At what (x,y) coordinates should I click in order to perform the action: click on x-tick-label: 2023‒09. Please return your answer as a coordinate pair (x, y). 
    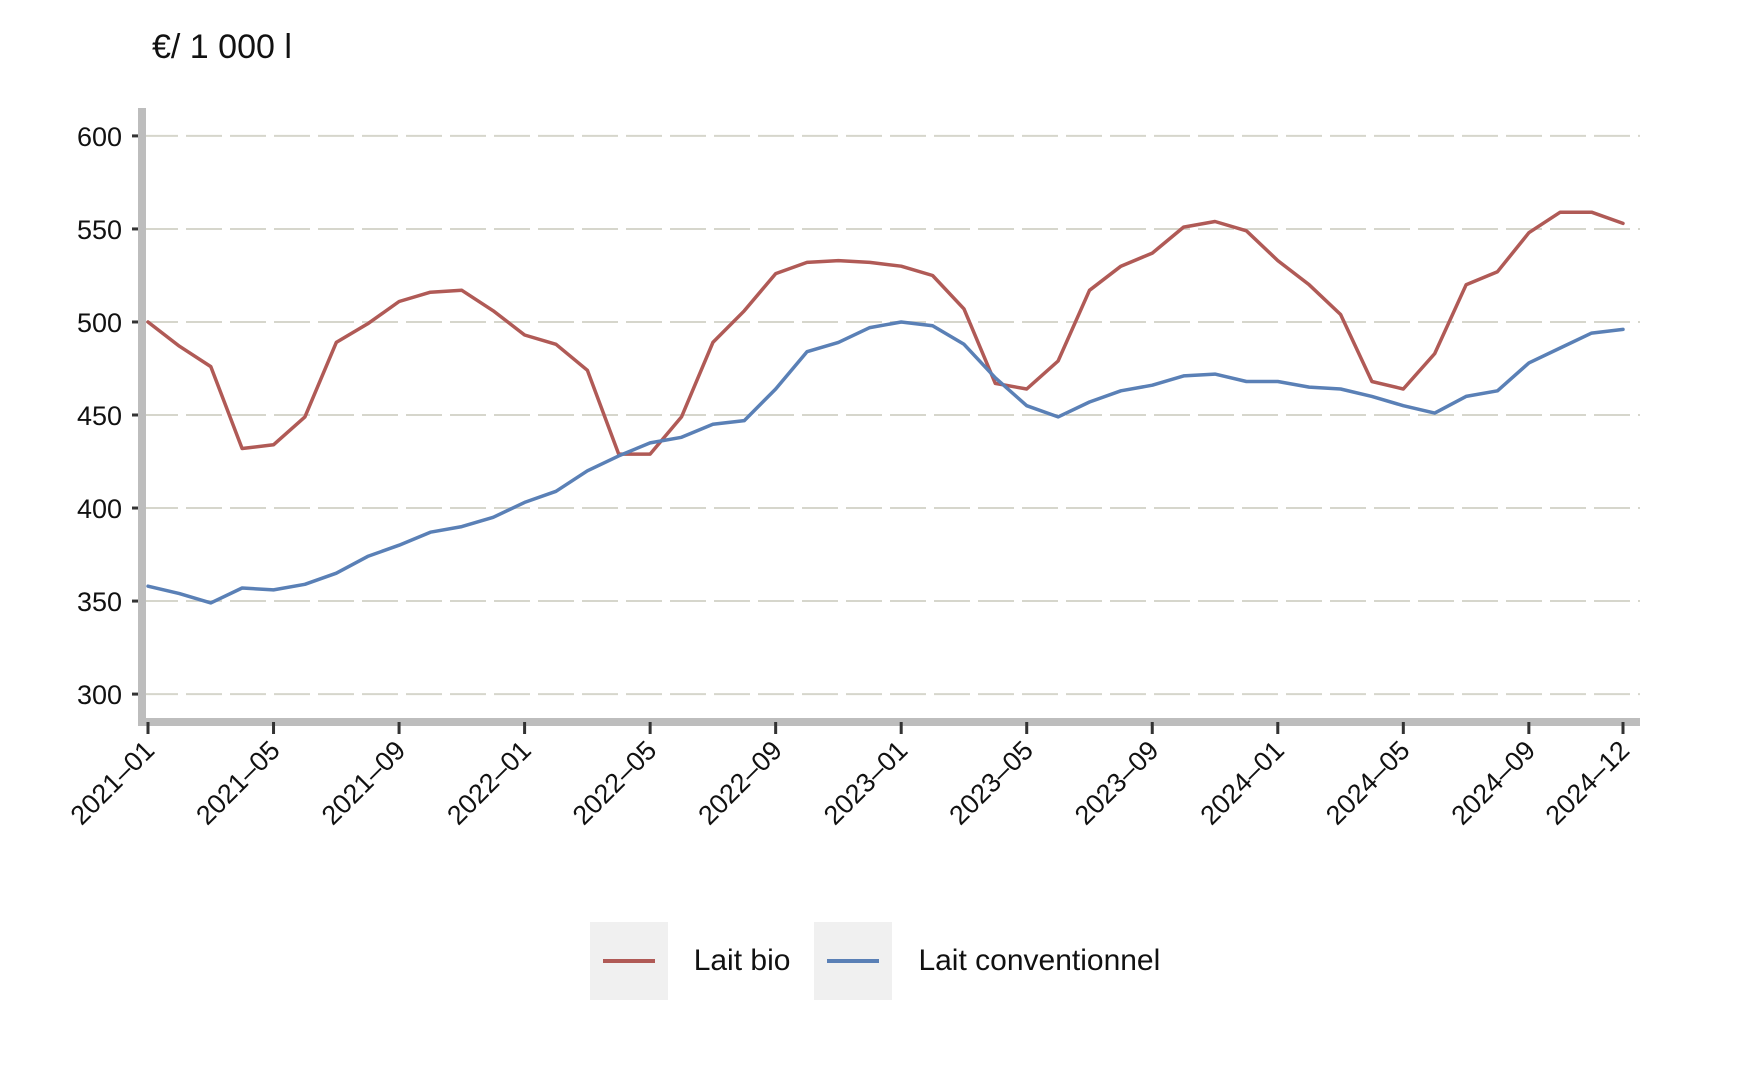
    Looking at the image, I should click on (1117, 783).